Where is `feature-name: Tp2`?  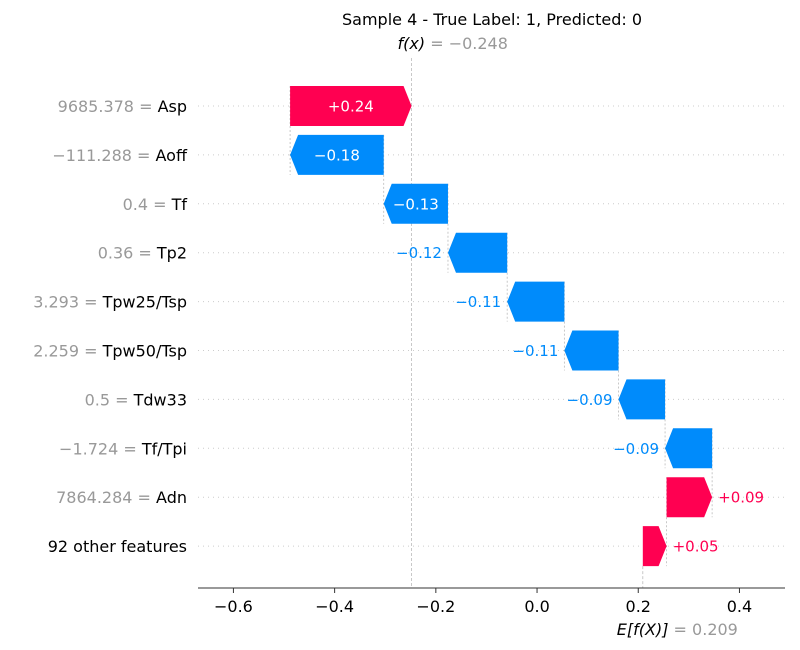
feature-name: Tp2 is located at coordinates (171, 253).